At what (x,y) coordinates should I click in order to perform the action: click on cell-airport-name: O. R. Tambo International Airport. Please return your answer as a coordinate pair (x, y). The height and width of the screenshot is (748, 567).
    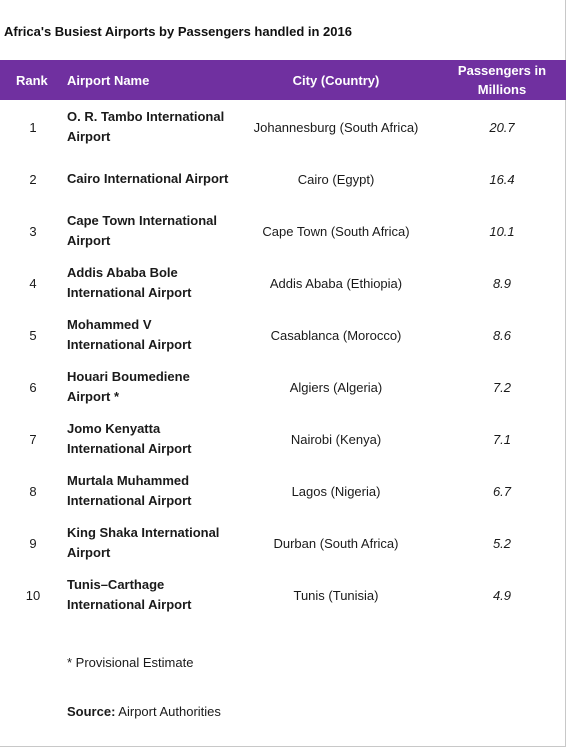
    Looking at the image, I should click on (151, 127).